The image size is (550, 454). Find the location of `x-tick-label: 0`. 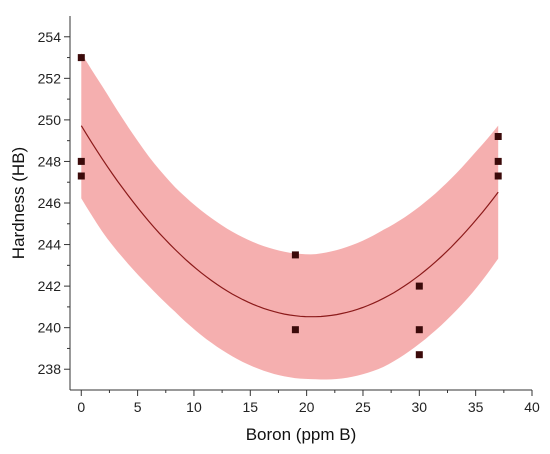

x-tick-label: 0 is located at coordinates (81, 407).